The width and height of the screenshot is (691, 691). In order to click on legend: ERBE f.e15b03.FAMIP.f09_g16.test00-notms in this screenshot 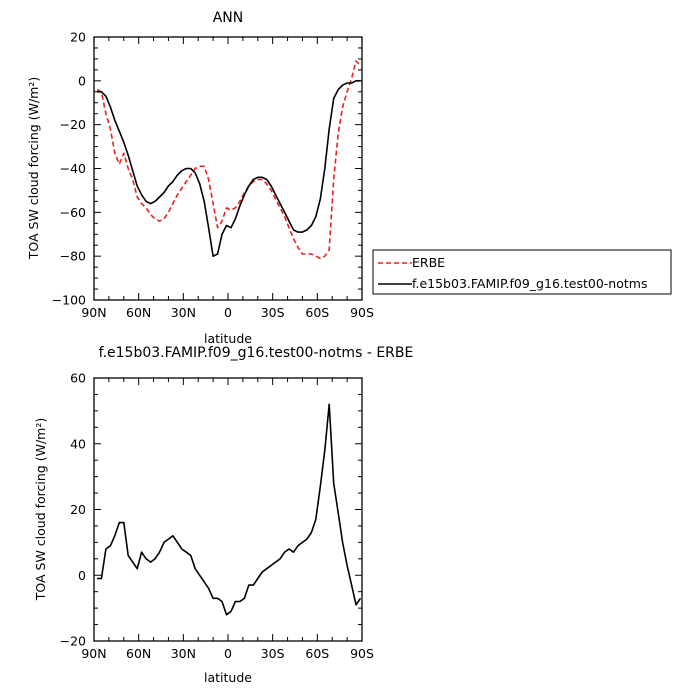, I will do `click(522, 272)`.